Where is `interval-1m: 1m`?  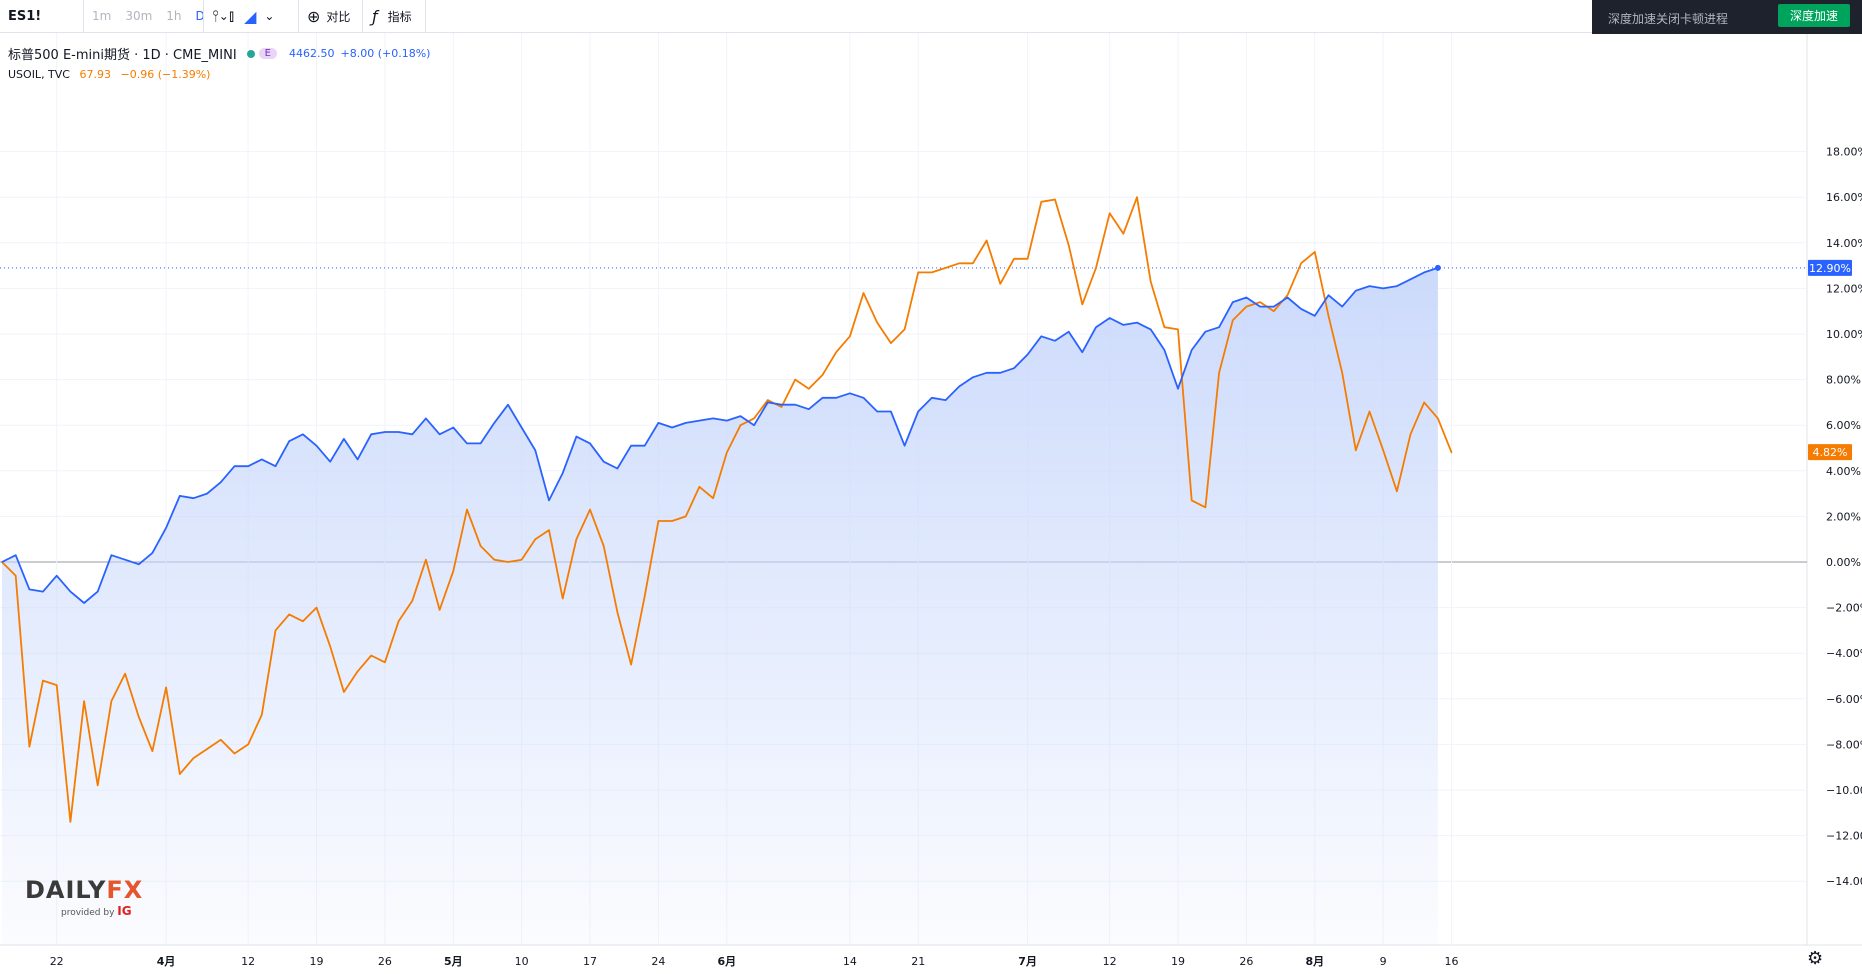 interval-1m: 1m is located at coordinates (102, 16).